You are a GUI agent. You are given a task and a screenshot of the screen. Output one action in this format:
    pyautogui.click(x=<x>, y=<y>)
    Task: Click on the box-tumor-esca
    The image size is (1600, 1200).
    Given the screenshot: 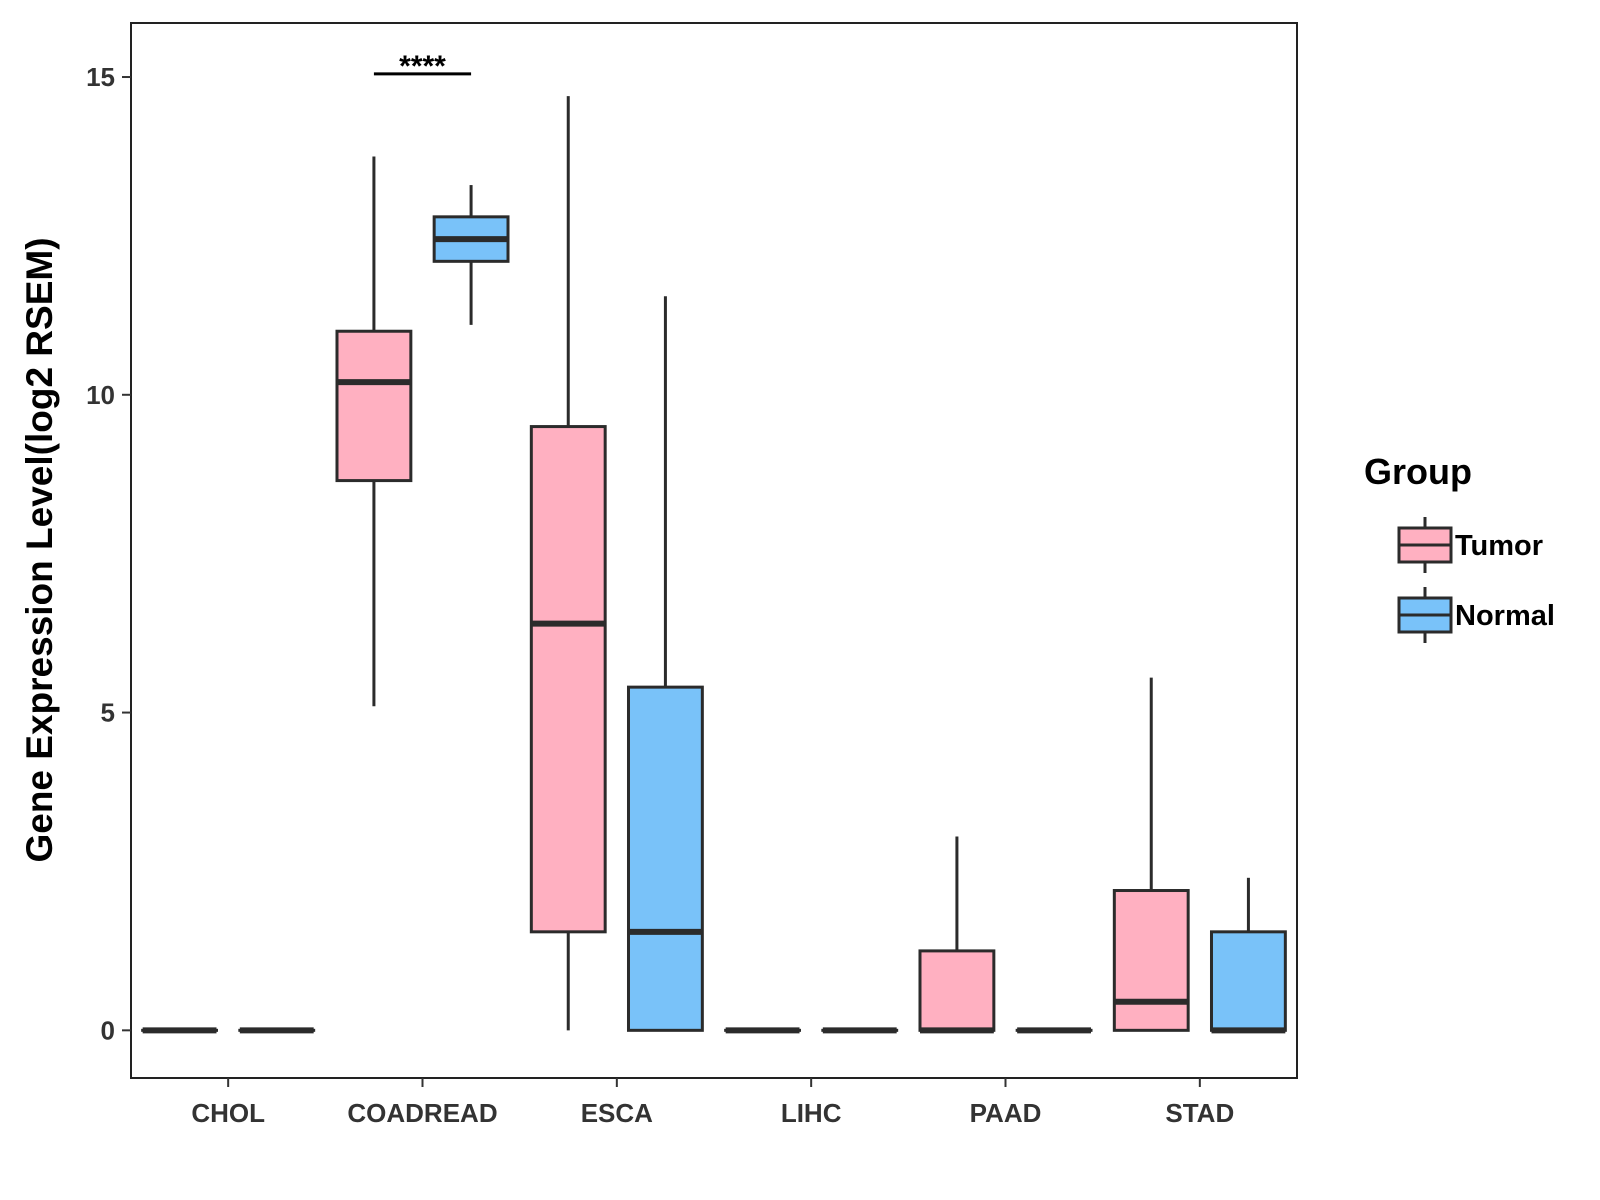 What is the action you would take?
    pyautogui.click(x=568, y=563)
    